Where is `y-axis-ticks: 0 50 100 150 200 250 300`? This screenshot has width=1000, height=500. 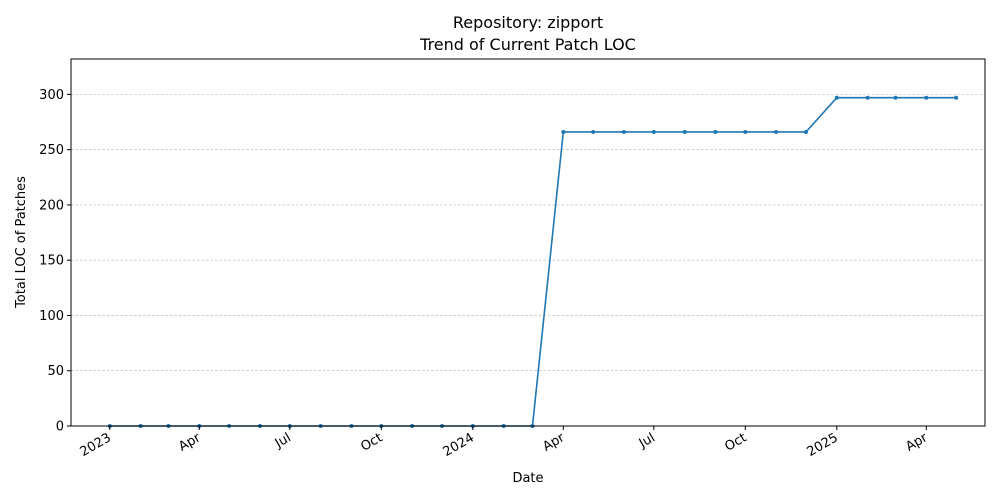 y-axis-ticks: 0 50 100 150 200 250 300 is located at coordinates (55, 261).